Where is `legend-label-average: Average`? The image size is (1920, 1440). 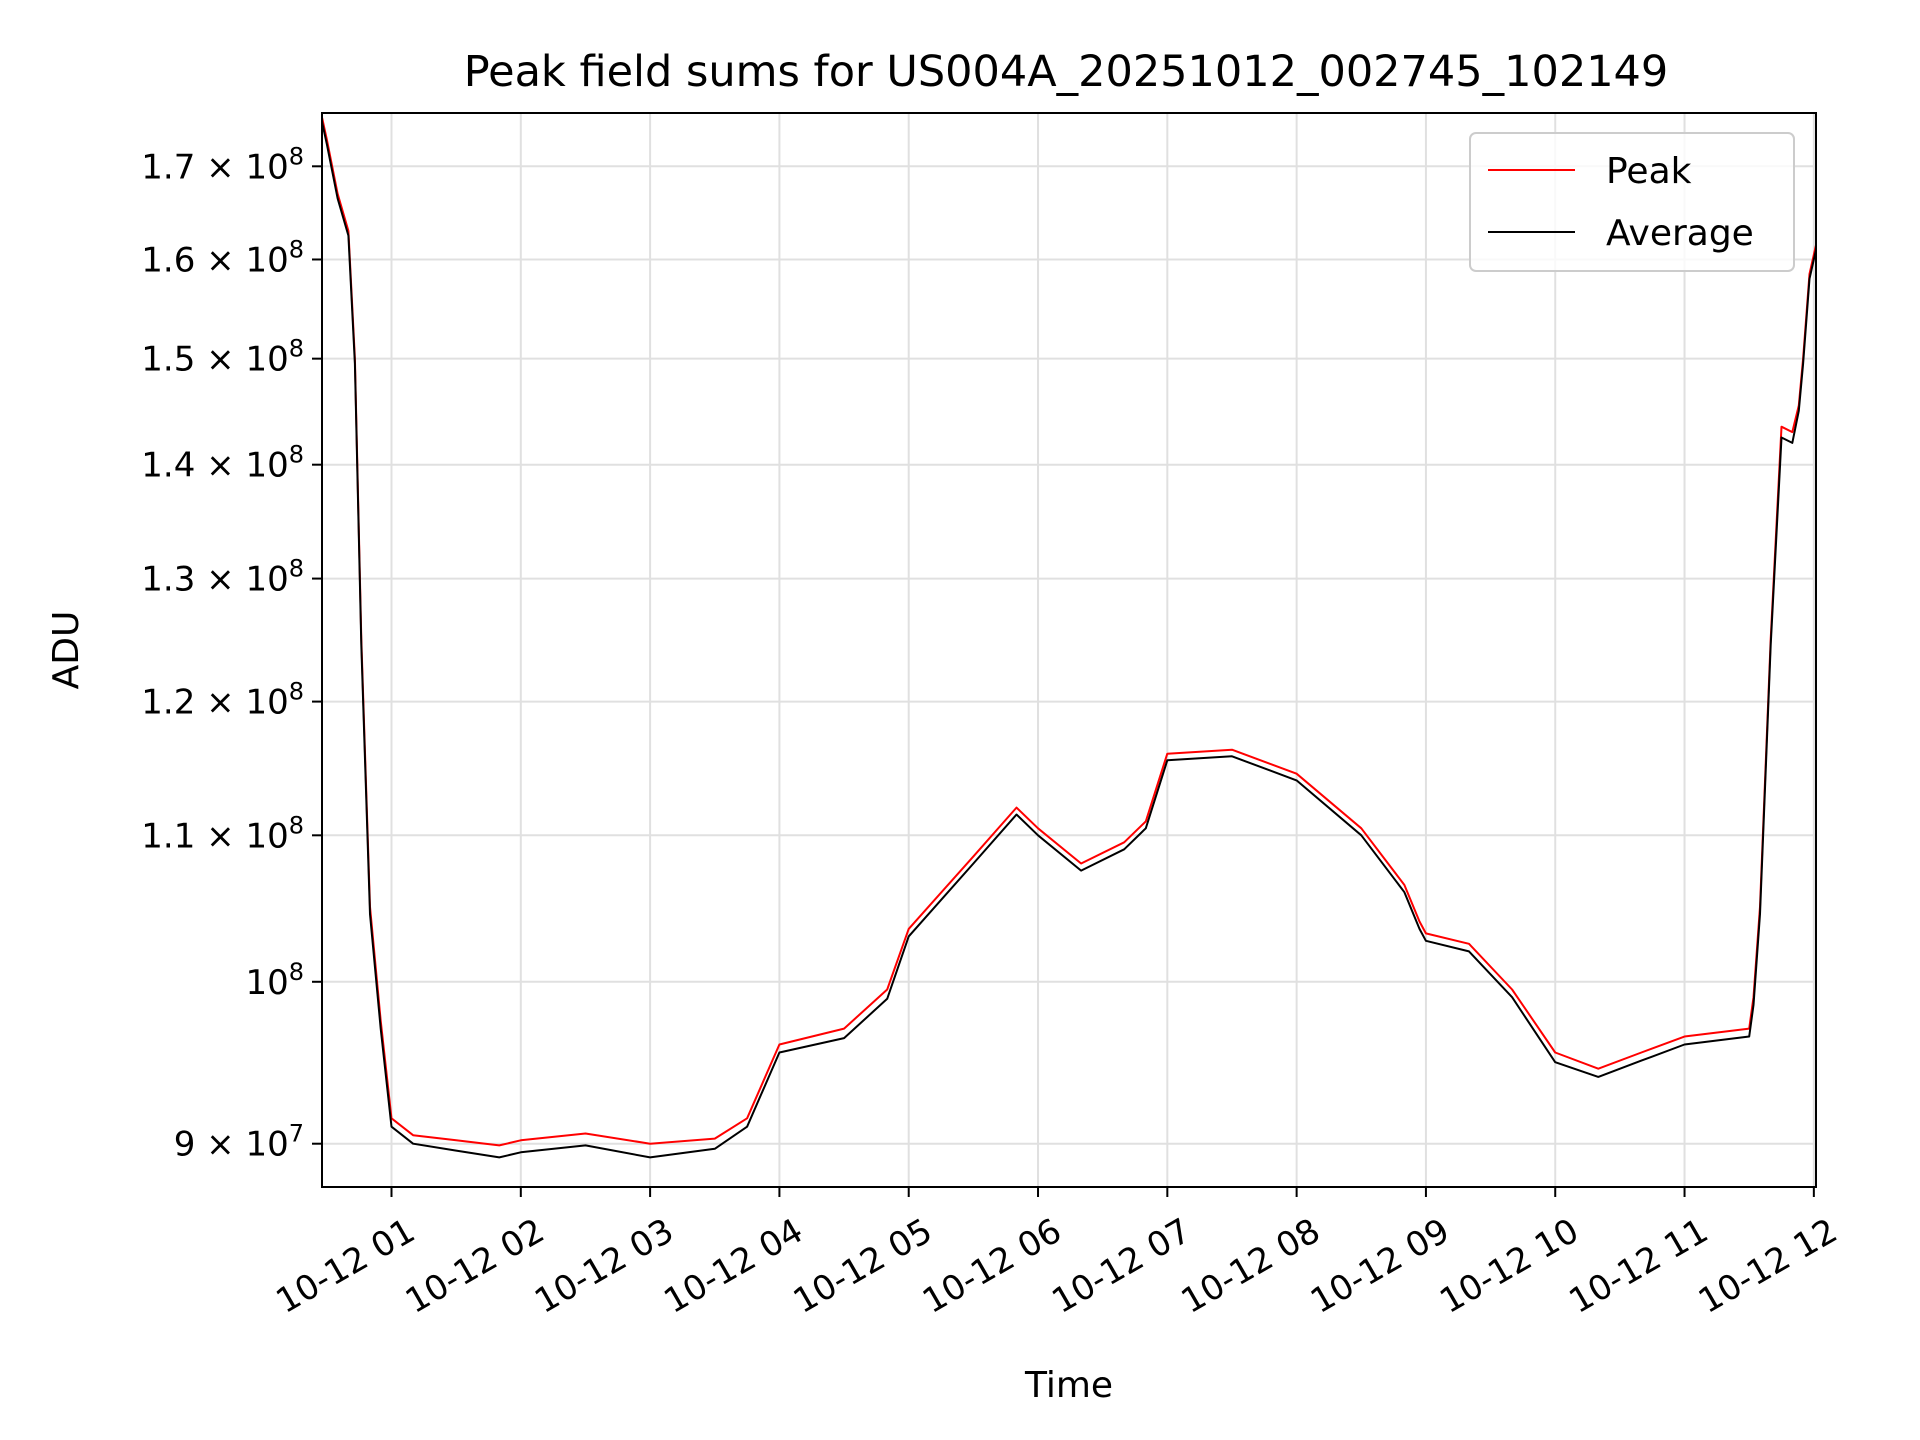 legend-label-average: Average is located at coordinates (1680, 233).